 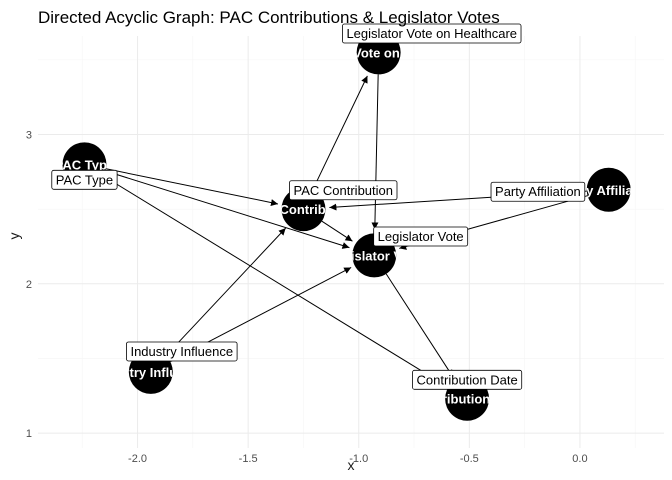 I want to click on label-industry: Industry Influence, so click(x=182, y=351).